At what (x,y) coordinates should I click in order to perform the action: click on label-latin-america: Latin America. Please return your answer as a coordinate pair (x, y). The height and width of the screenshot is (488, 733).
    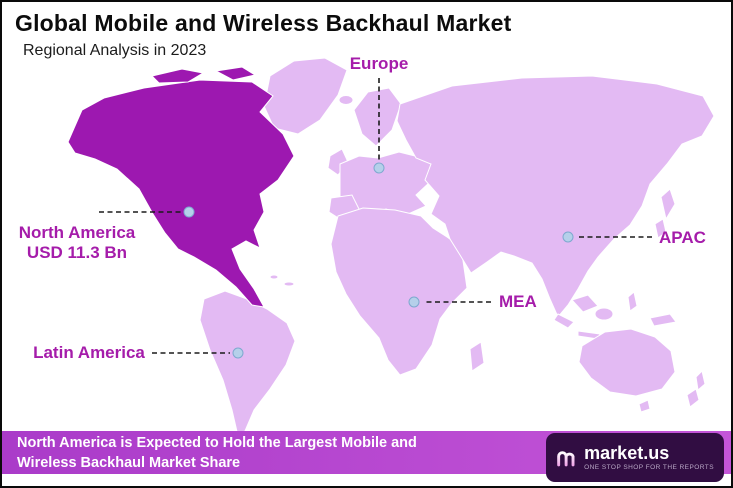
    Looking at the image, I should click on (89, 352).